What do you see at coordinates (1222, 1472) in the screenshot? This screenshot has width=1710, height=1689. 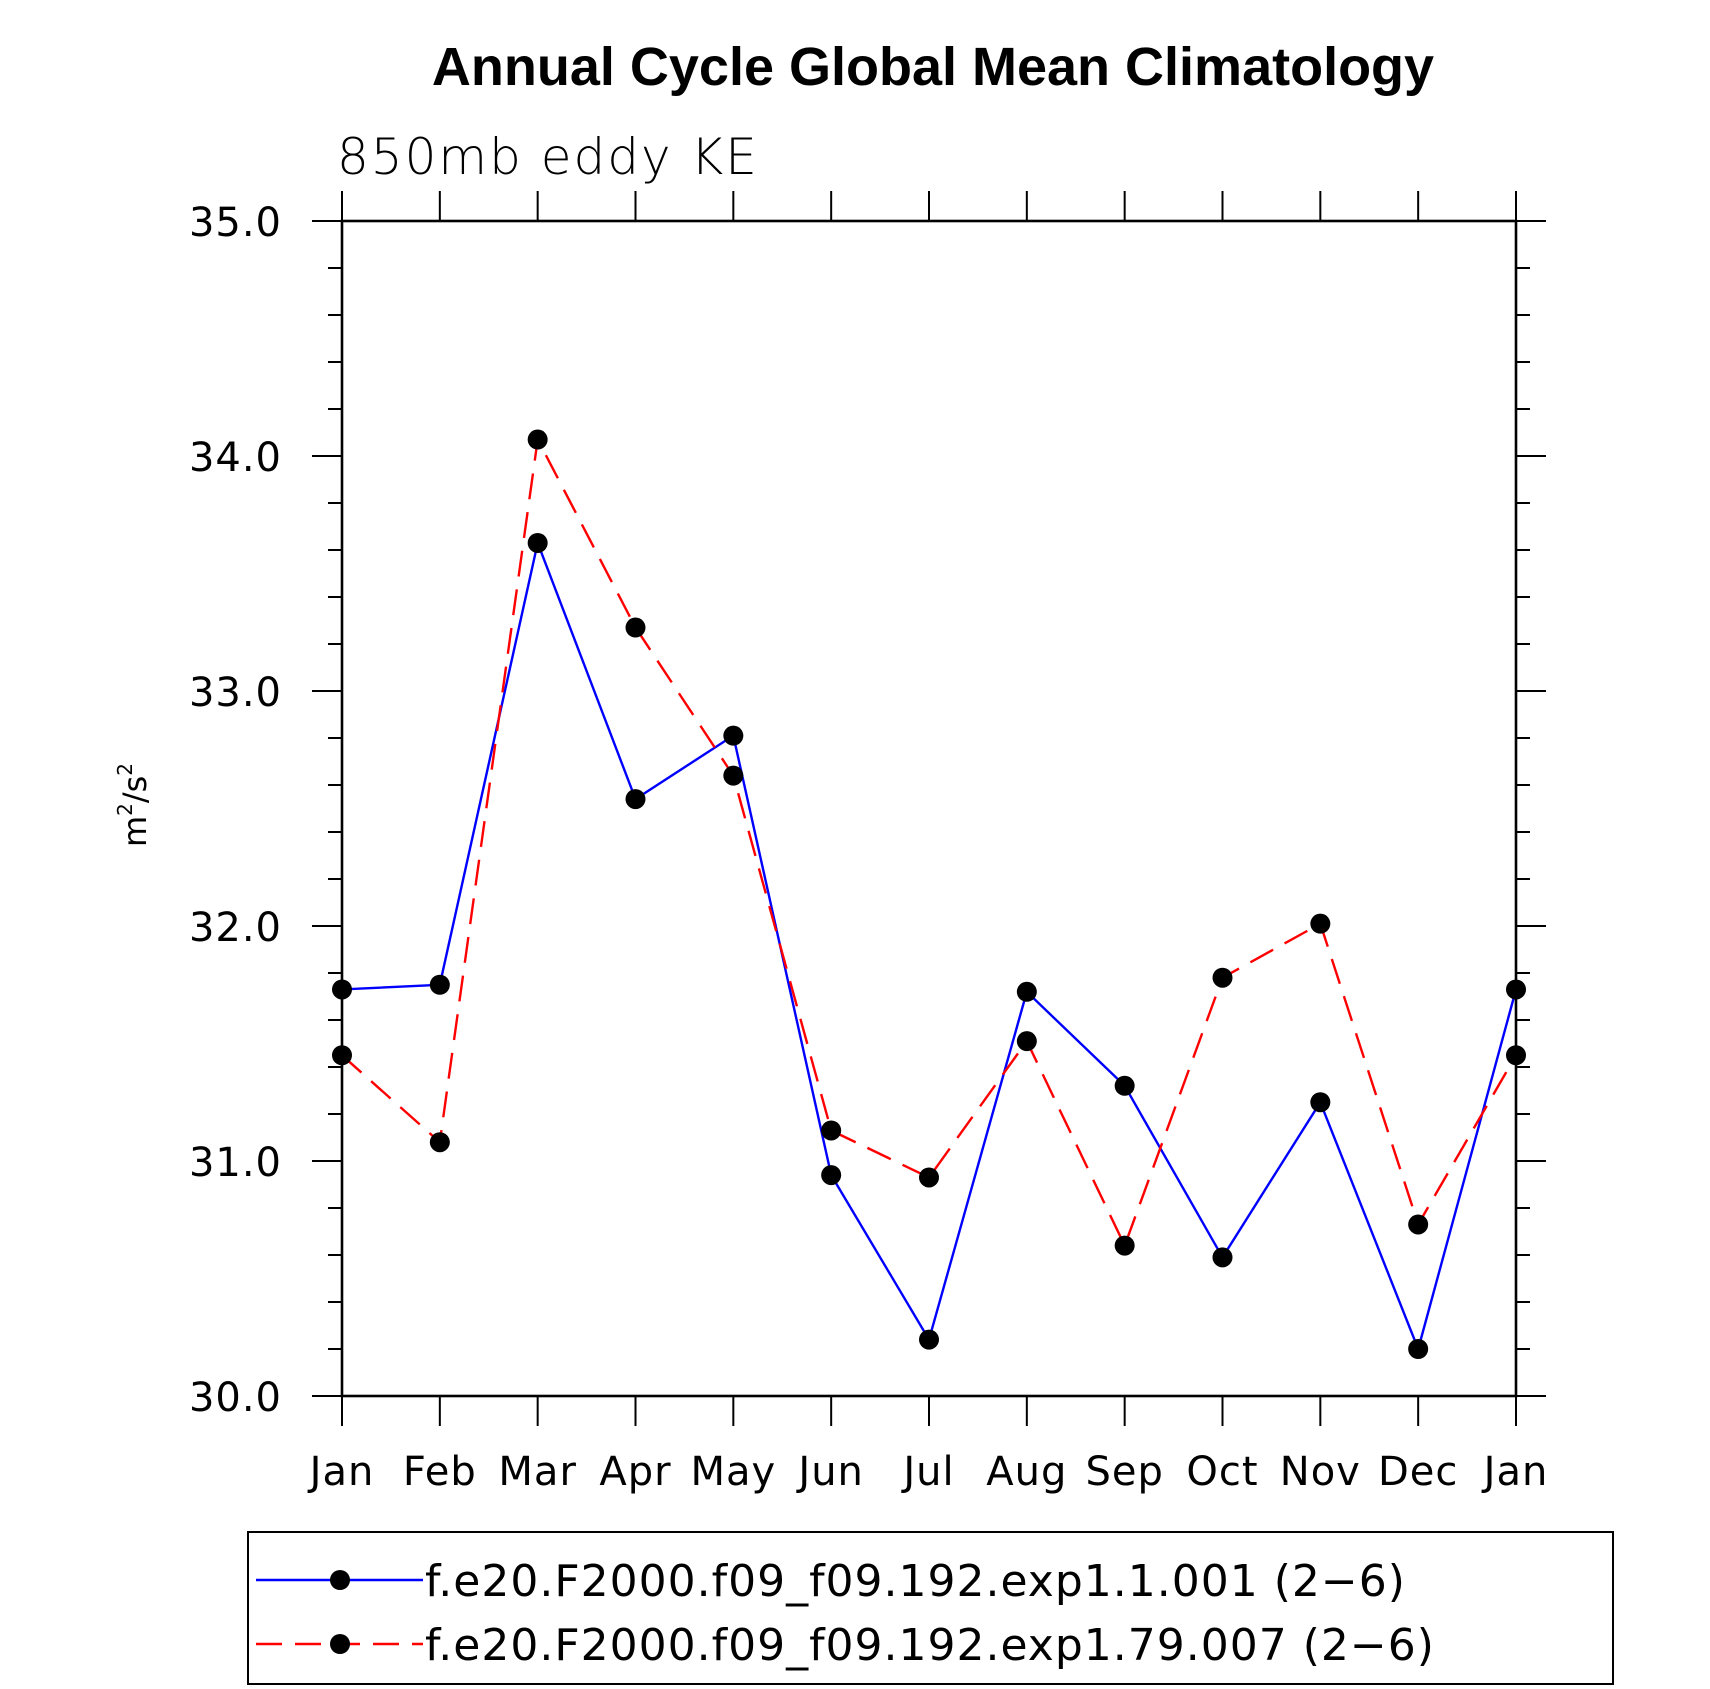 I see `x-tick-label: Oct` at bounding box center [1222, 1472].